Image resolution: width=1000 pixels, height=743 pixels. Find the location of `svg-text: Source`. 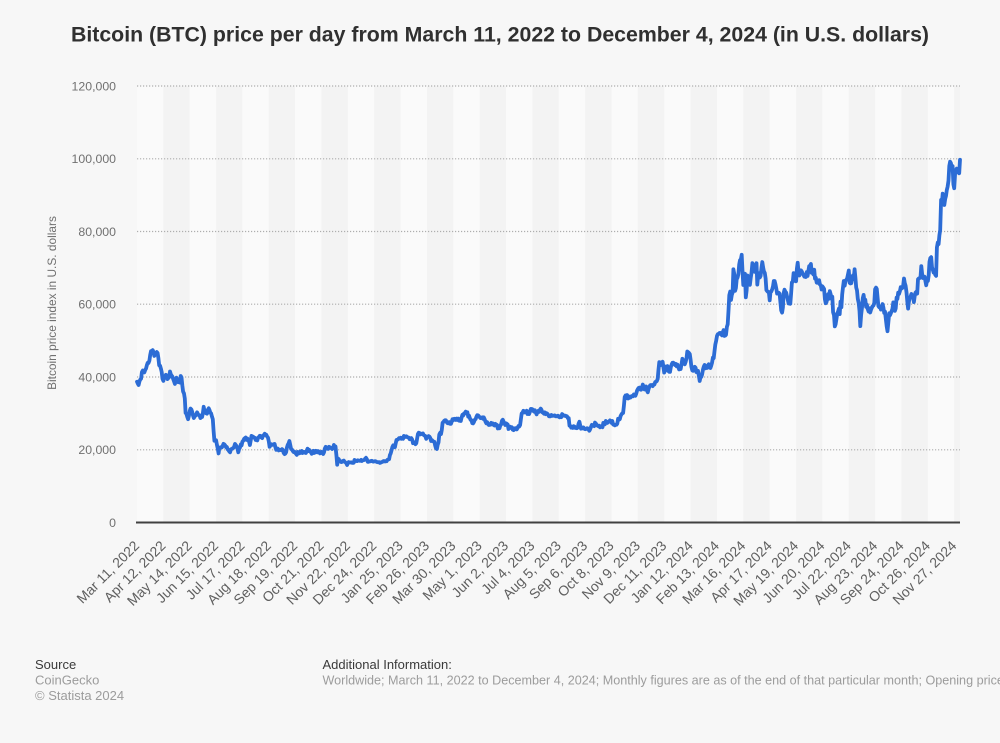

svg-text: Source is located at coordinates (55, 664).